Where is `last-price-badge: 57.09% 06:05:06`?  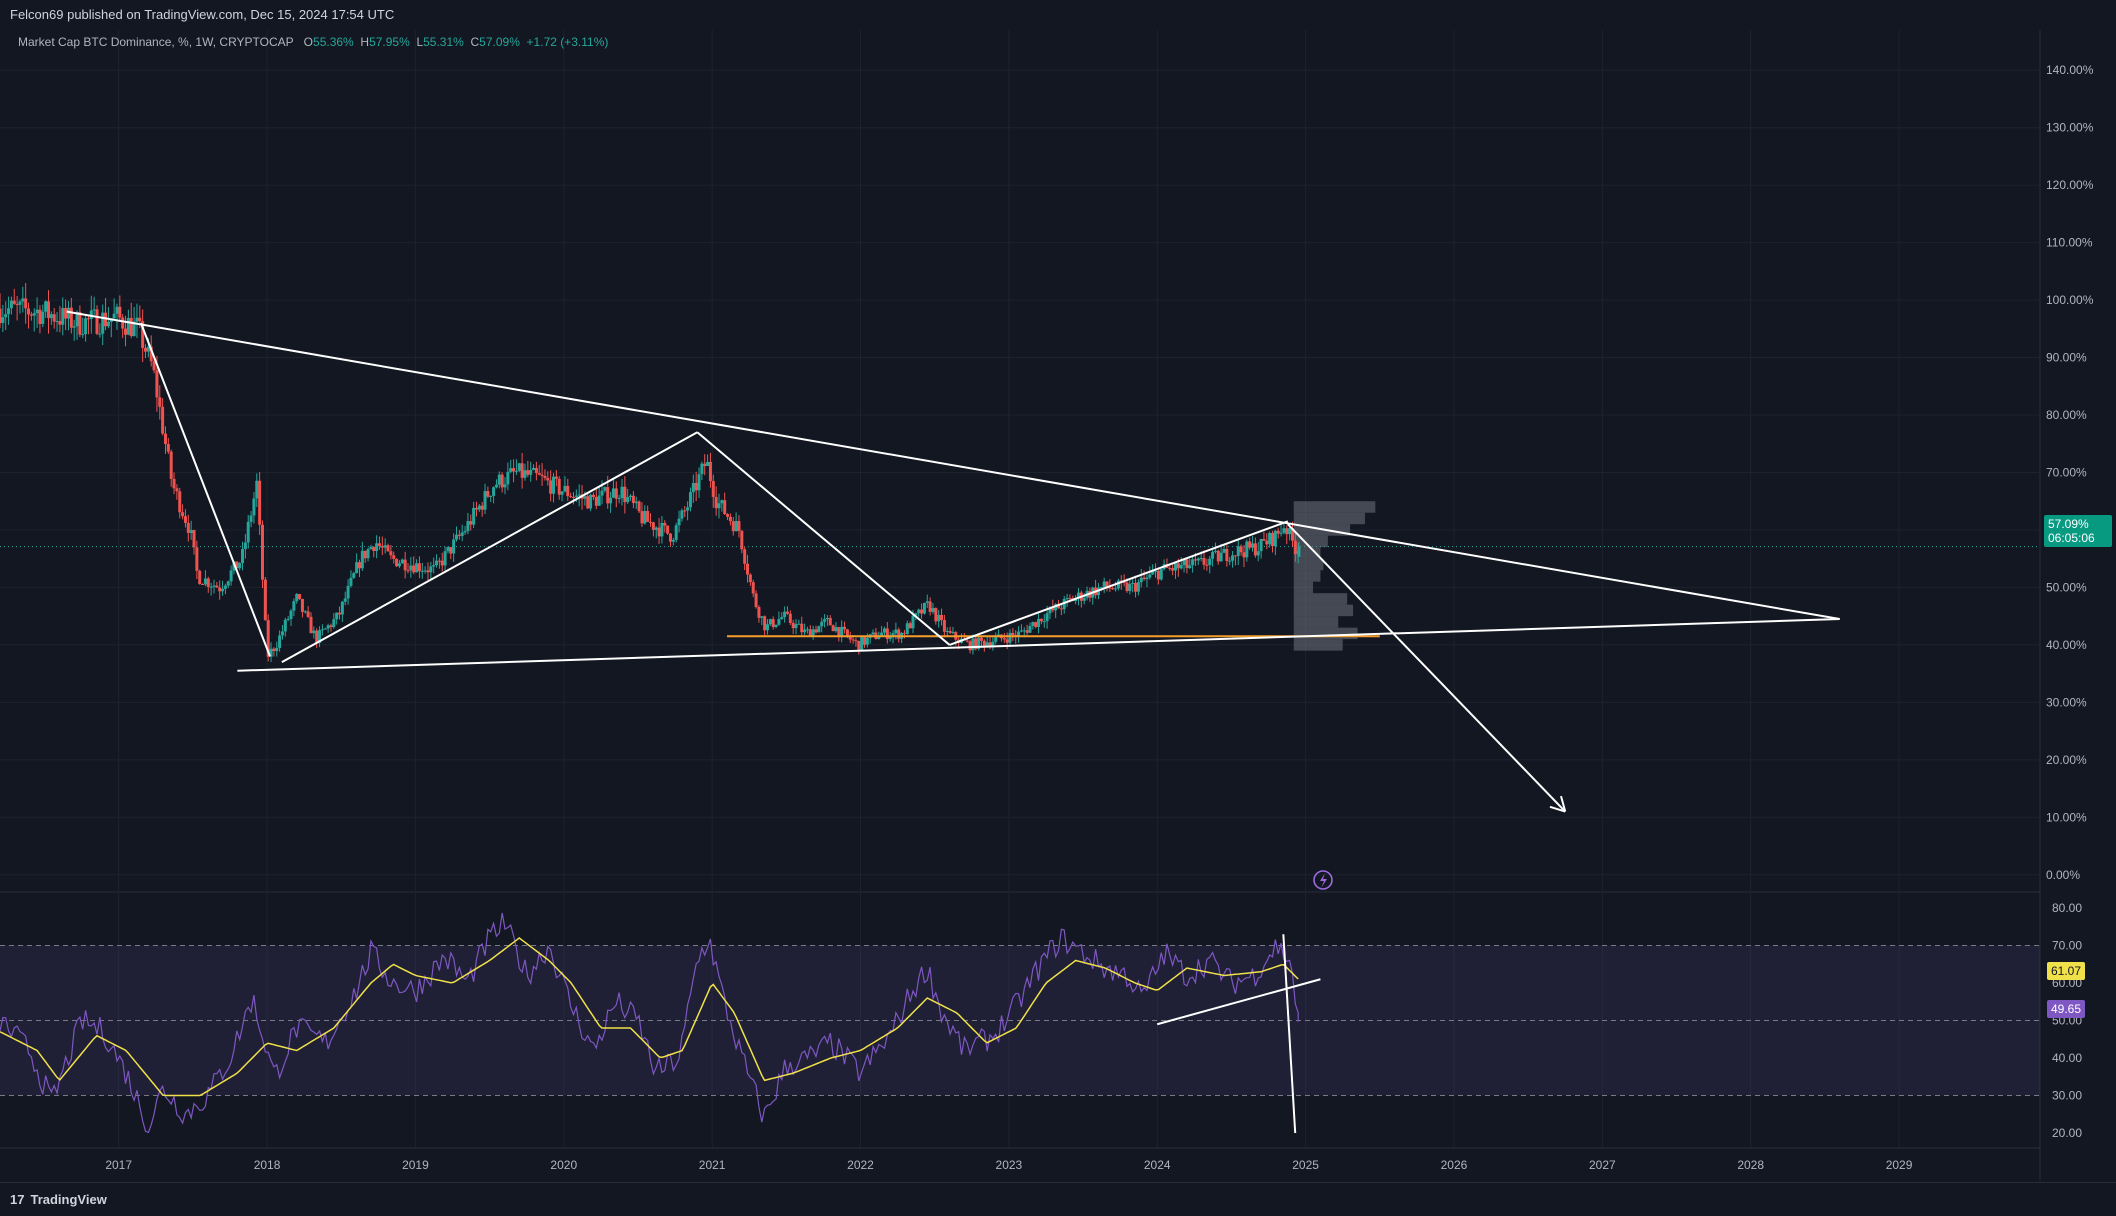 last-price-badge: 57.09% 06:05:06 is located at coordinates (2078, 531).